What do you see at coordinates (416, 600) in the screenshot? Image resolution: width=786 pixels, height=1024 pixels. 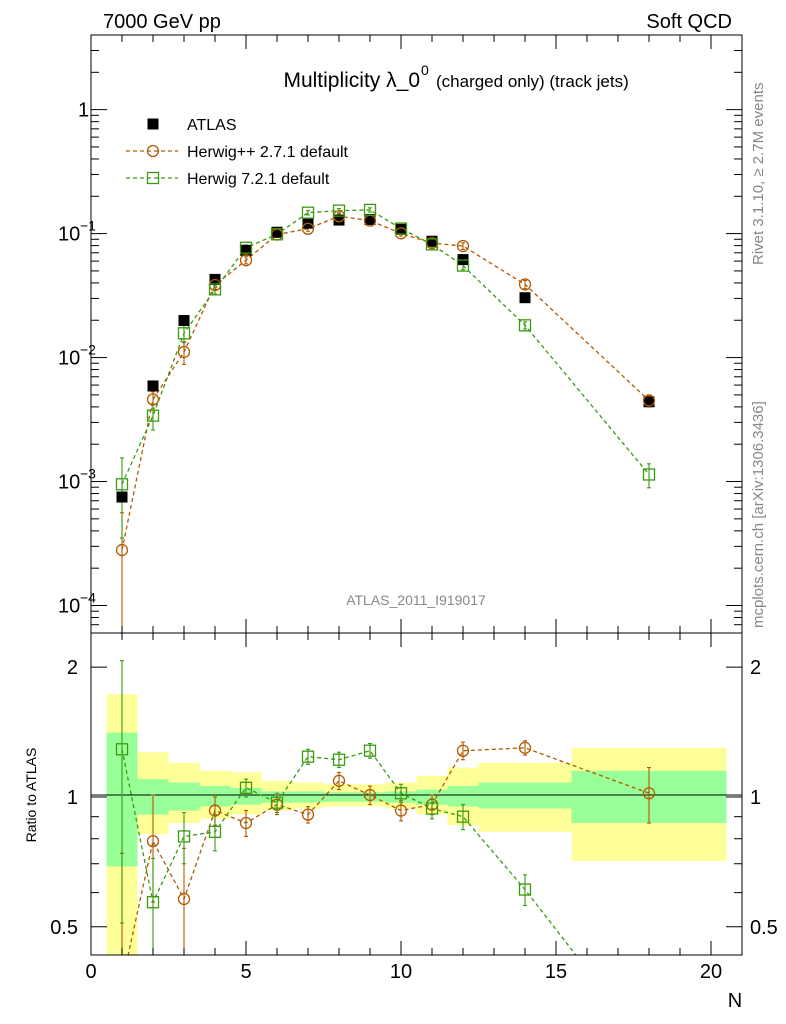 I see `analysis-watermark: ATLAS_2011_I919017` at bounding box center [416, 600].